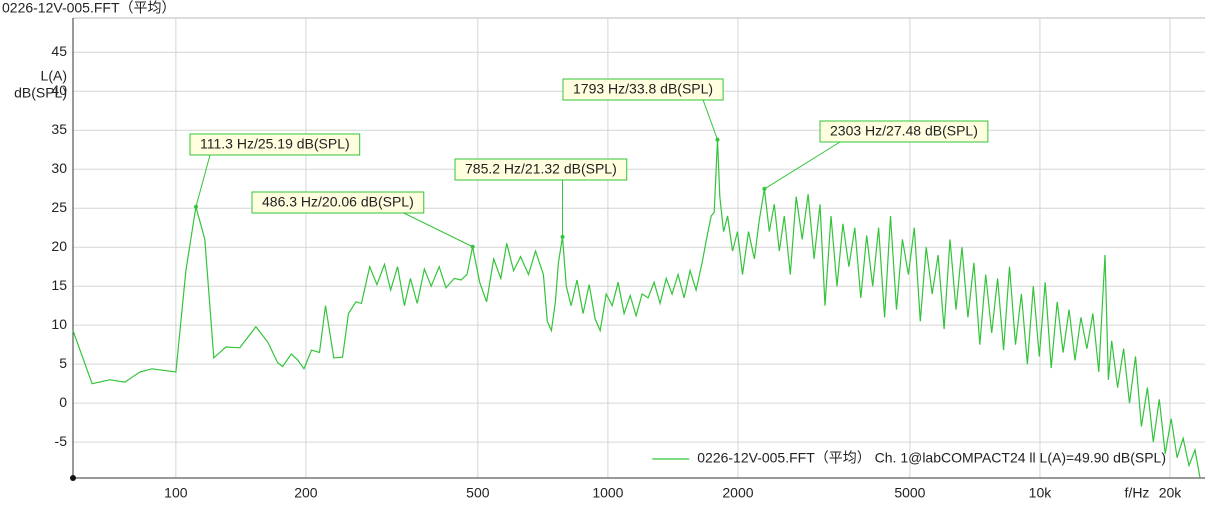 The image size is (1209, 513). Describe the element at coordinates (40, 93) in the screenshot. I see `y-axis-label: dB(SPL)` at that location.